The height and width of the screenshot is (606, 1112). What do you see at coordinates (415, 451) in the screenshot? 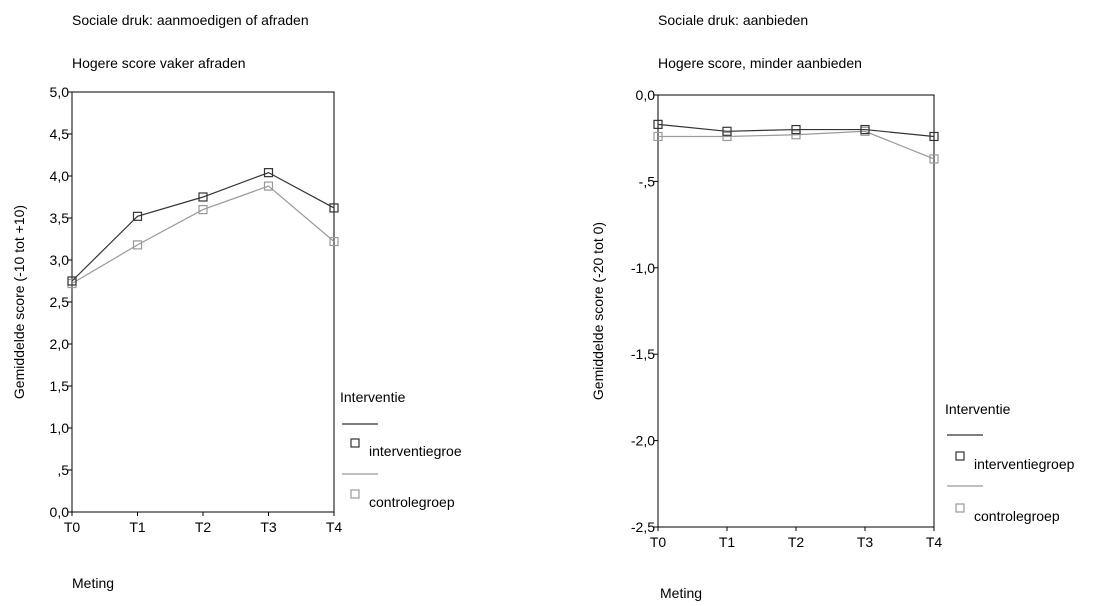
I see `chart1-legend-label-1: interventiegroe` at bounding box center [415, 451].